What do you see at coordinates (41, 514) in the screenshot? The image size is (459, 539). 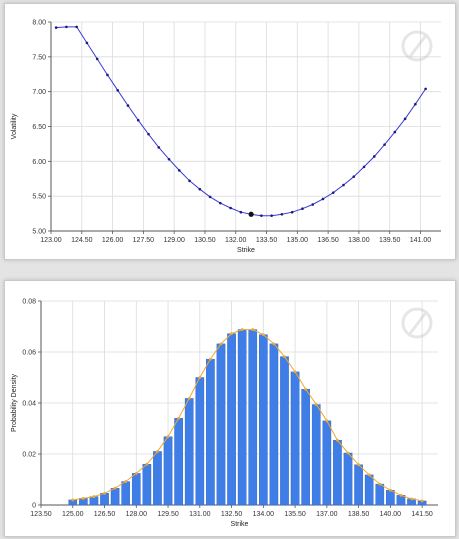 I see `x-tick-label: 123.50` at bounding box center [41, 514].